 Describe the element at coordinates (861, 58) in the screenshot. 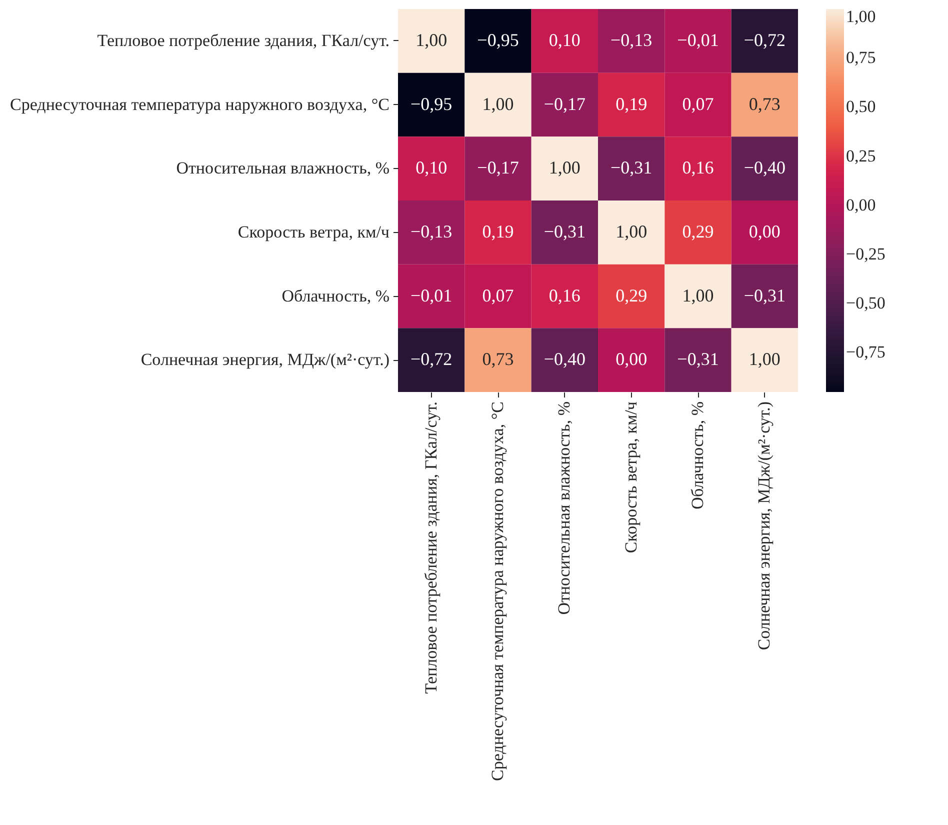

I see `color-bar-label: 0,75` at that location.